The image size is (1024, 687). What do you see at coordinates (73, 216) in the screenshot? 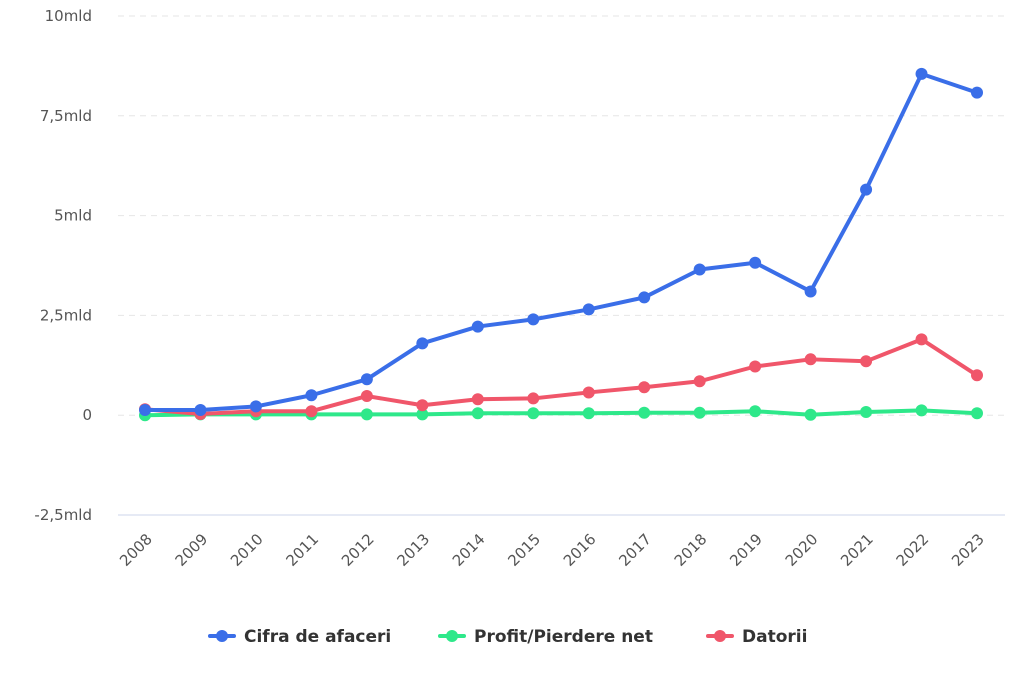
I see `y-tick-label: 5mld` at bounding box center [73, 216].